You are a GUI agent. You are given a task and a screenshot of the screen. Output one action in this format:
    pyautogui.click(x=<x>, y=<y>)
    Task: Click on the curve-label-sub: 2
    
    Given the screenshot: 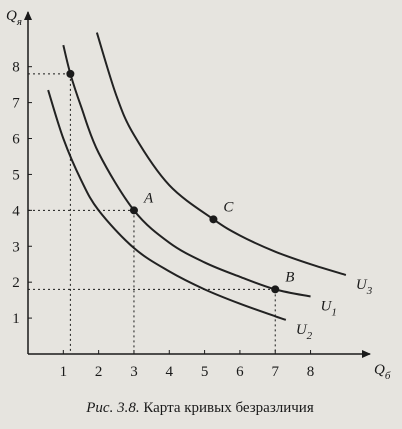 What is the action you would take?
    pyautogui.click(x=310, y=336)
    